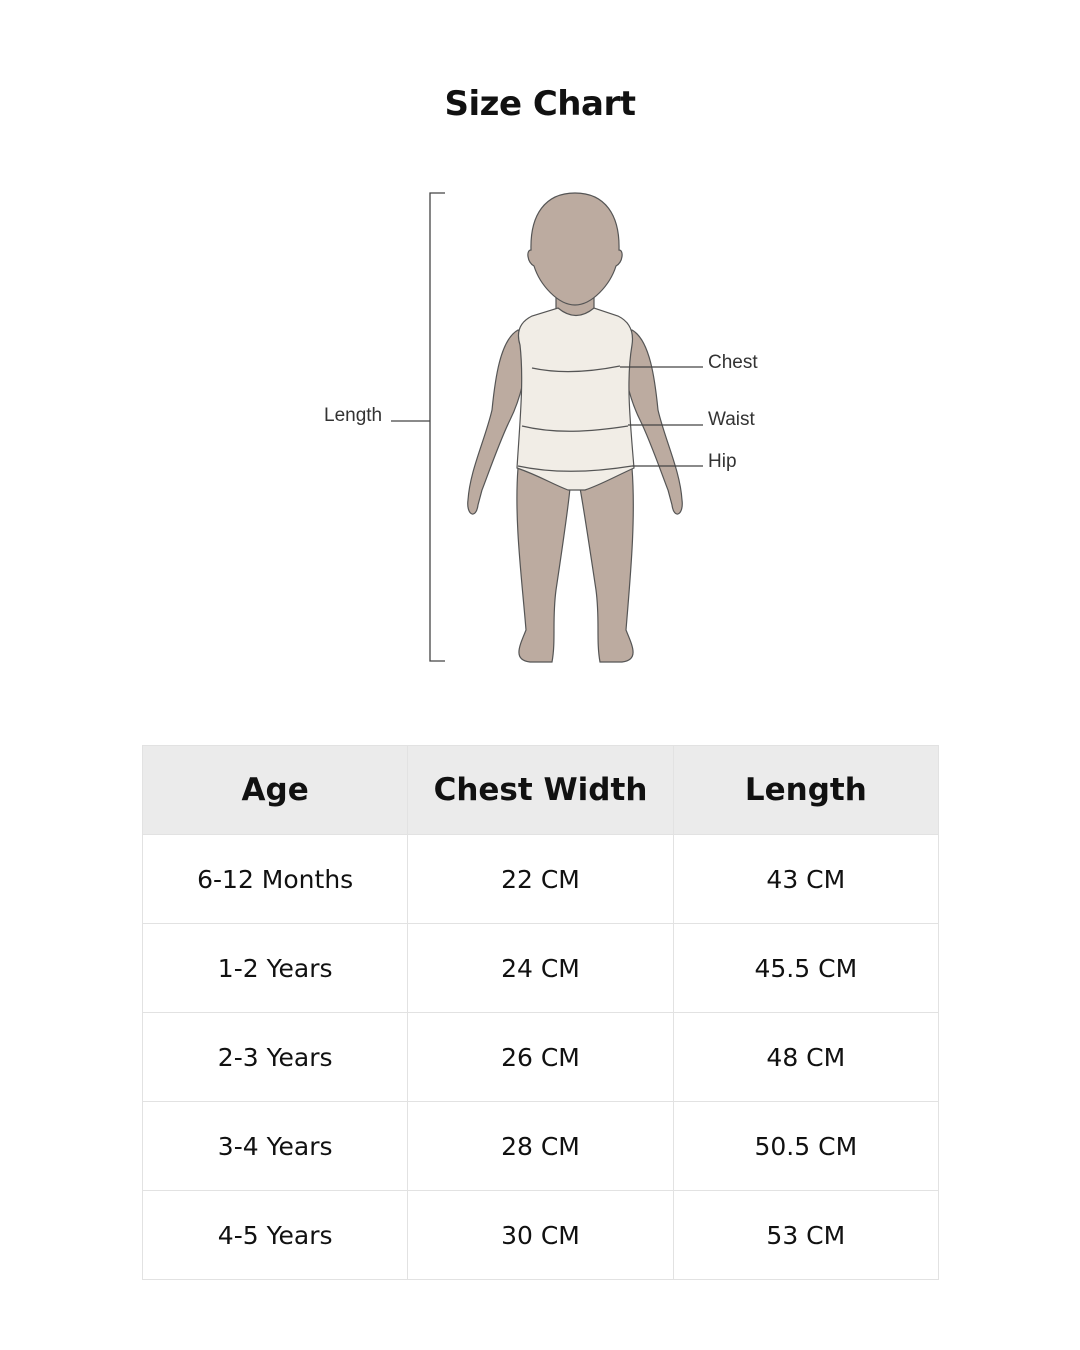 This screenshot has height=1350, width=1080. What do you see at coordinates (661, 416) in the screenshot?
I see `measurement-lines` at bounding box center [661, 416].